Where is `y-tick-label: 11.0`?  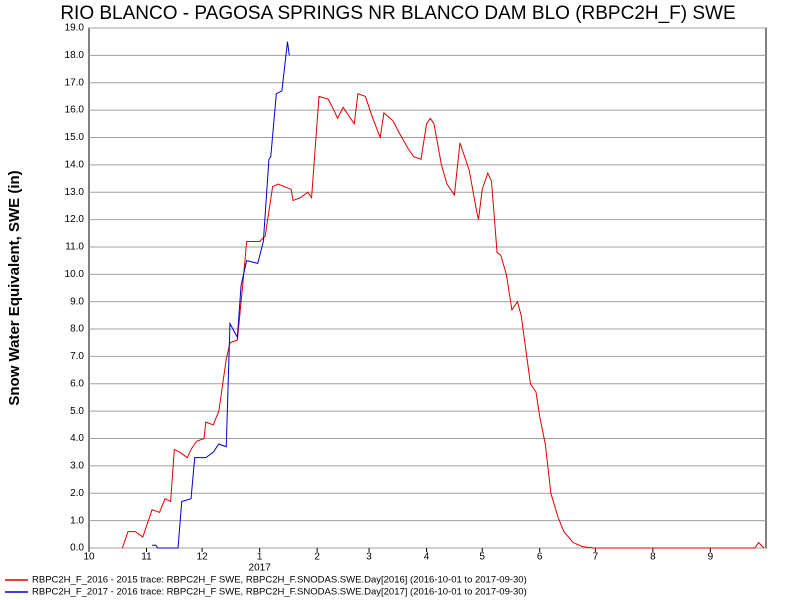 y-tick-label: 11.0 is located at coordinates (74, 247).